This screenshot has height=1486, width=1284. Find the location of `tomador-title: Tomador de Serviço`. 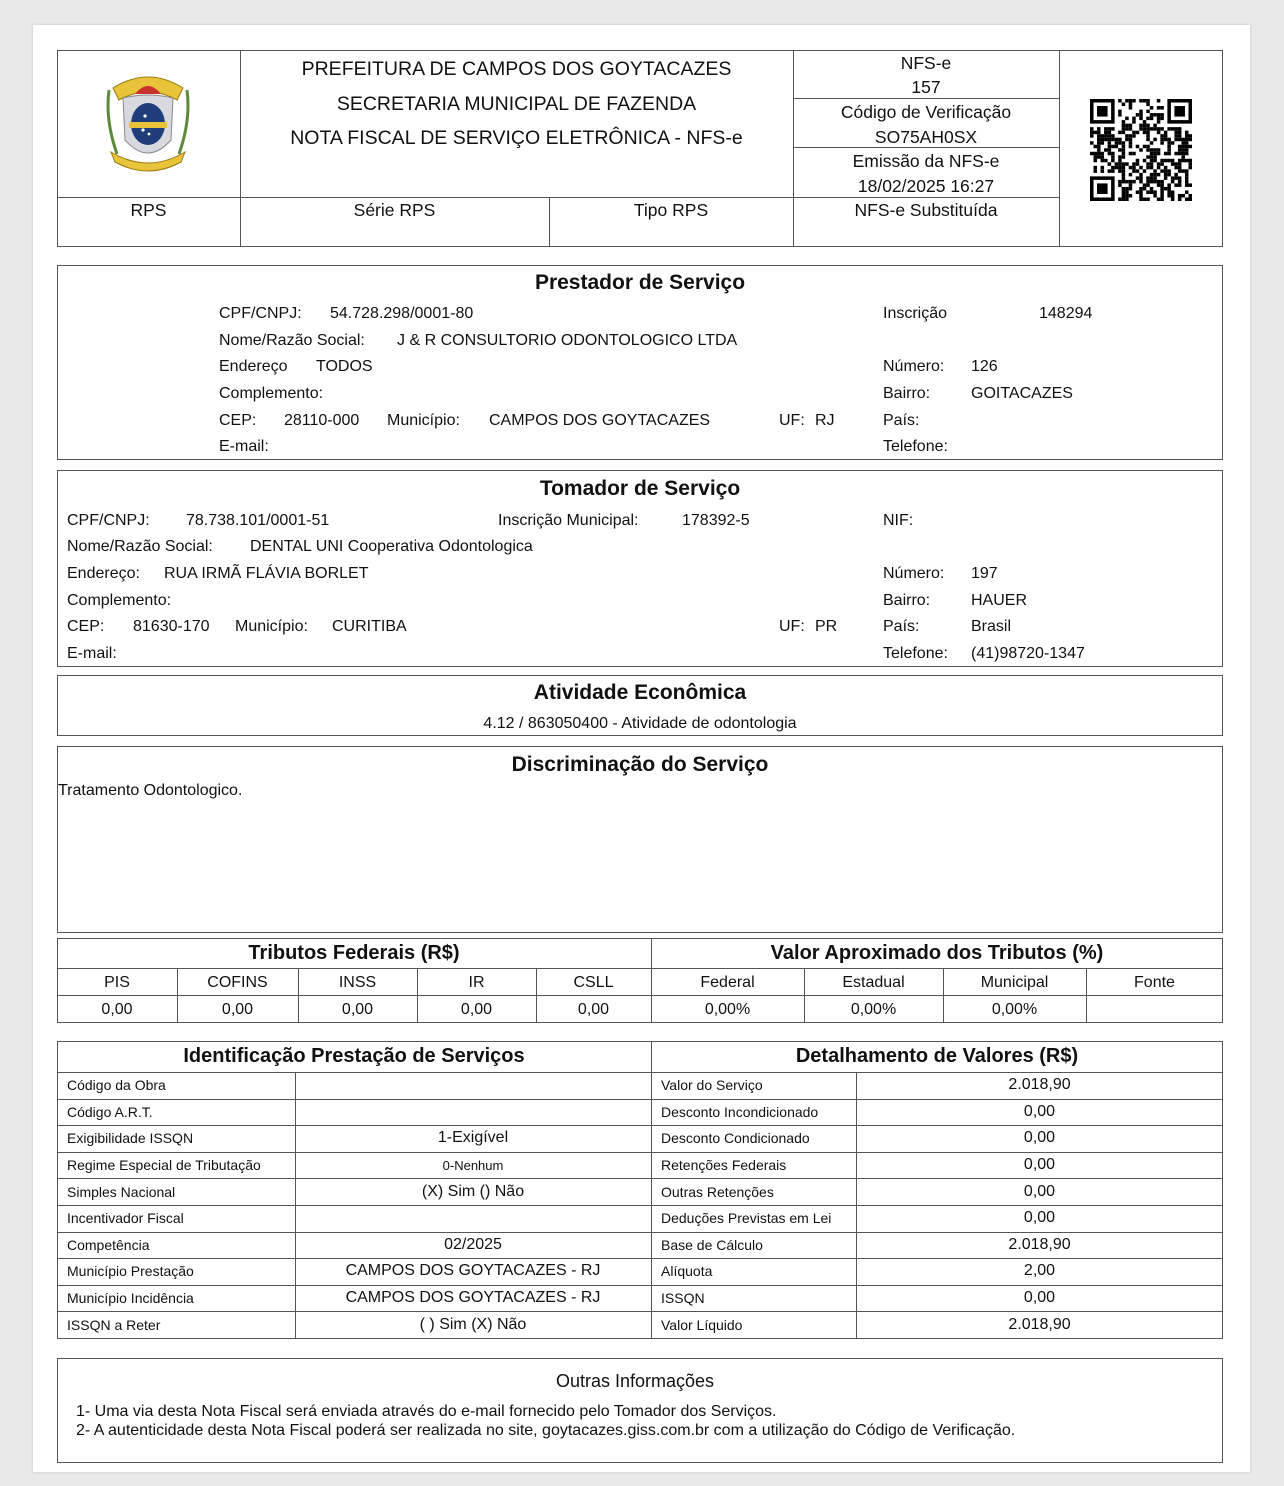

tomador-title: Tomador de Serviço is located at coordinates (640, 488).